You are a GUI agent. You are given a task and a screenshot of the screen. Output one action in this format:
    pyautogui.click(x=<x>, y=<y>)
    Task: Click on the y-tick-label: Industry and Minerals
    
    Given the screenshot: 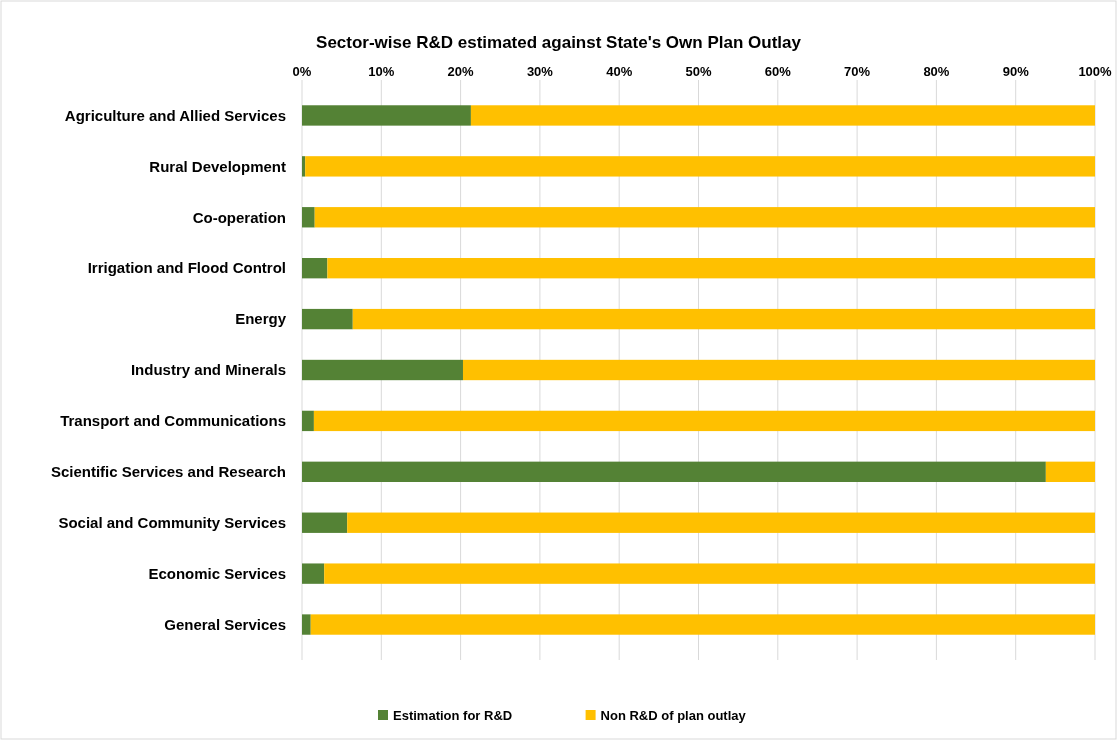 What is the action you would take?
    pyautogui.click(x=208, y=370)
    